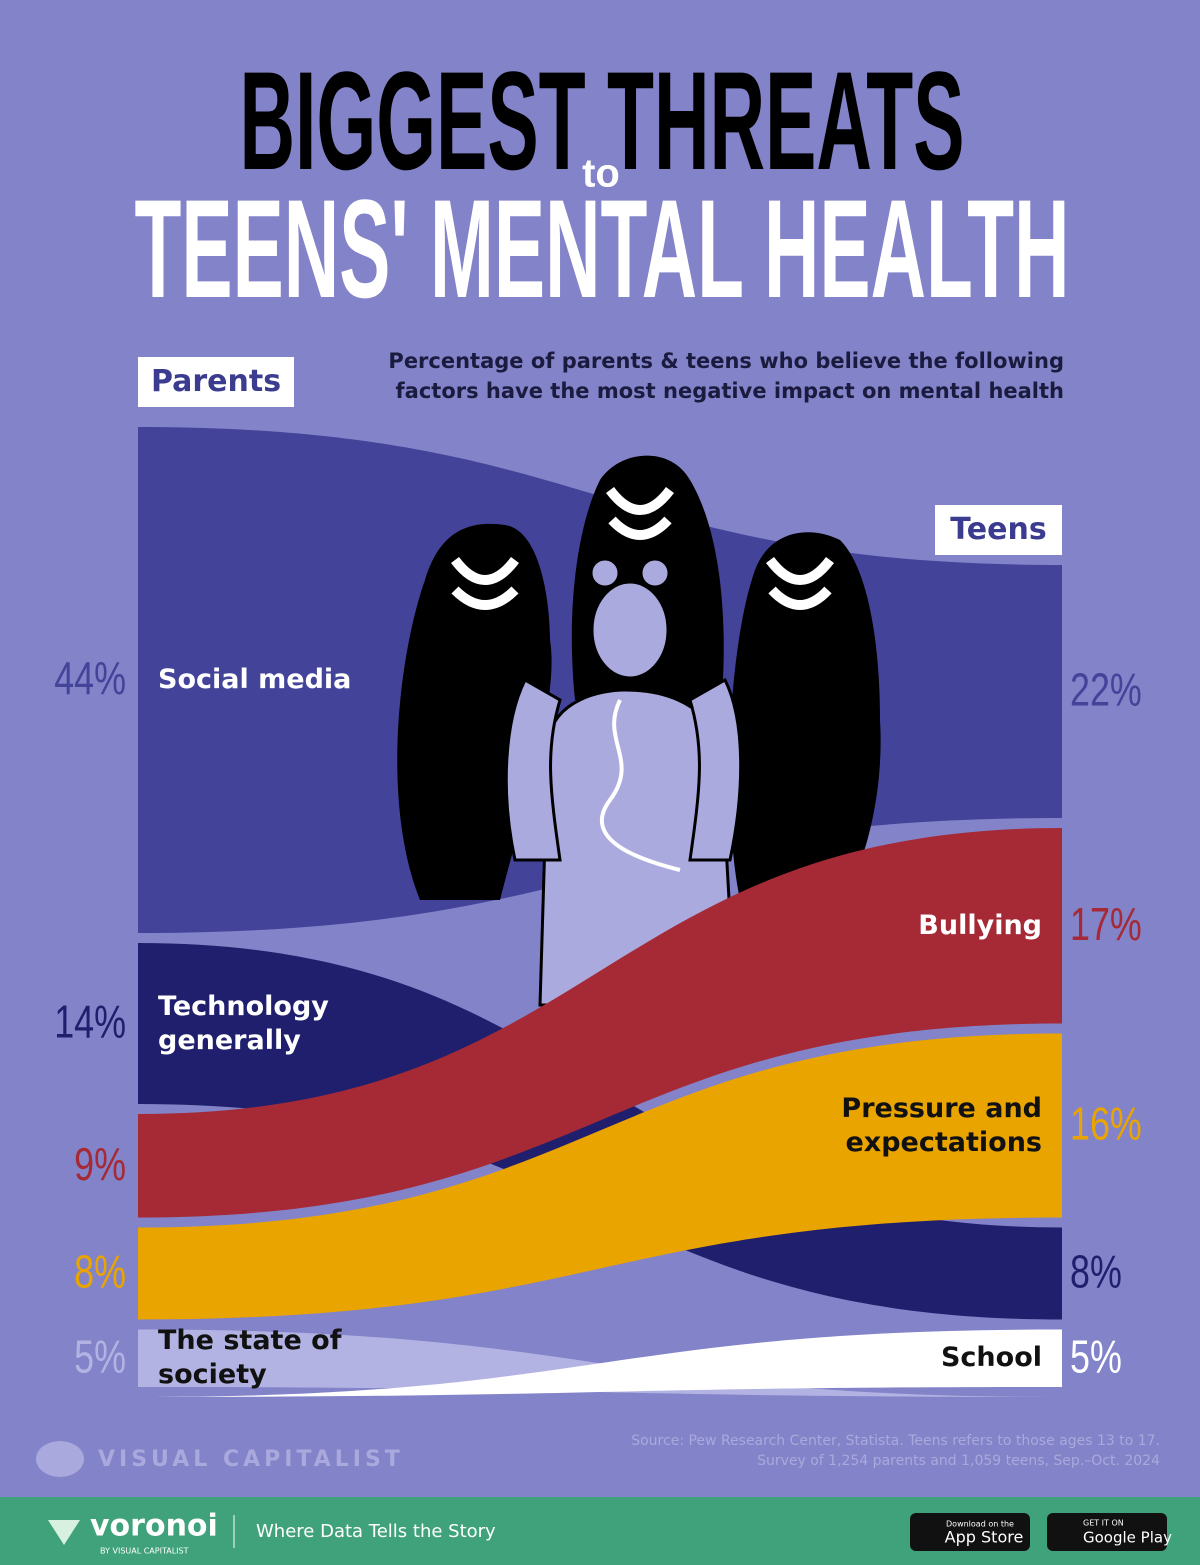  I want to click on value-label: 44%, so click(90, 678).